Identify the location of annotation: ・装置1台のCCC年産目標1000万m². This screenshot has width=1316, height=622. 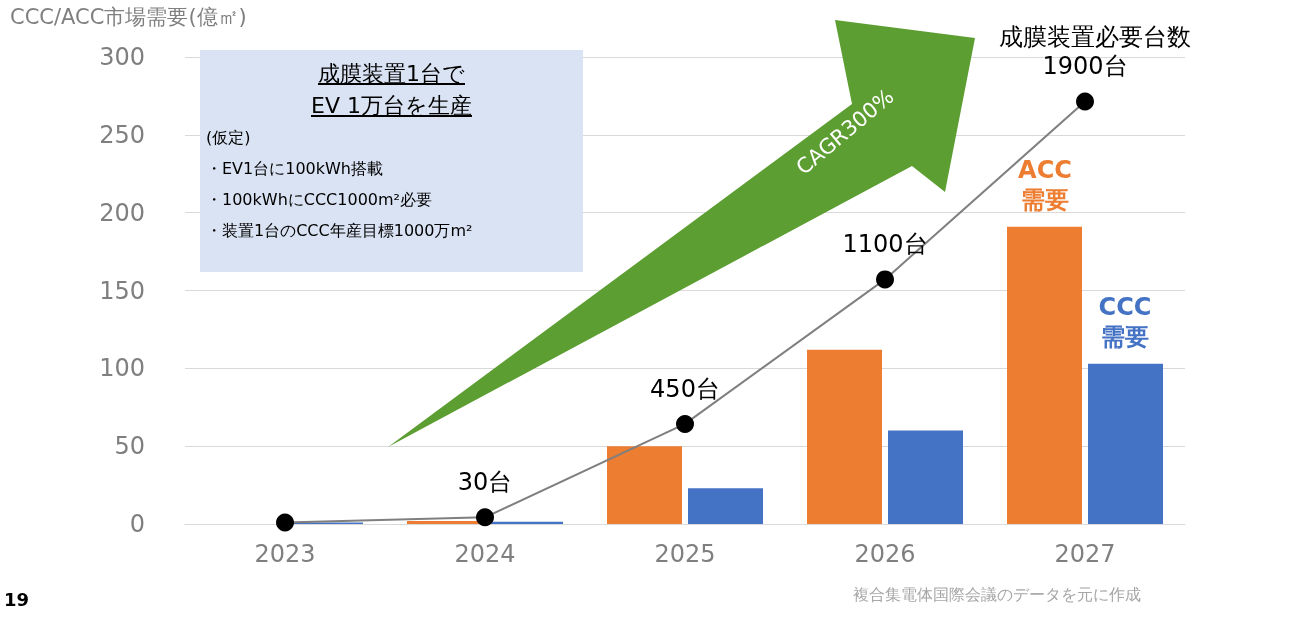
(339, 230).